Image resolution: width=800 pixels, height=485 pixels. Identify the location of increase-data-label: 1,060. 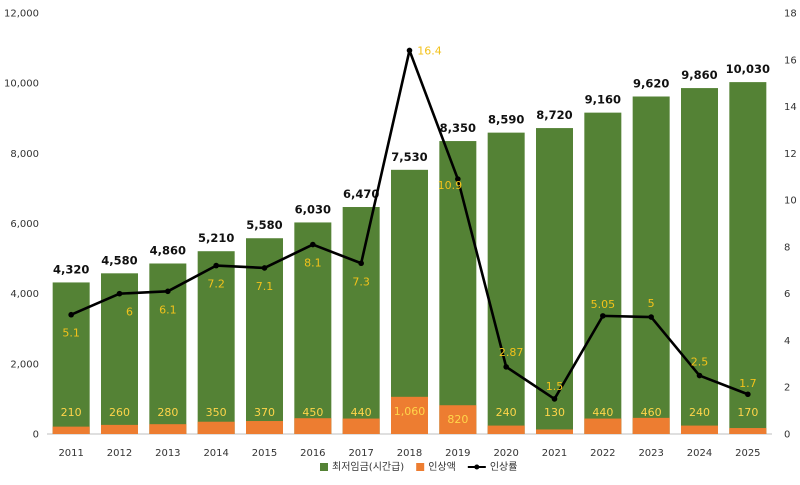
(410, 411).